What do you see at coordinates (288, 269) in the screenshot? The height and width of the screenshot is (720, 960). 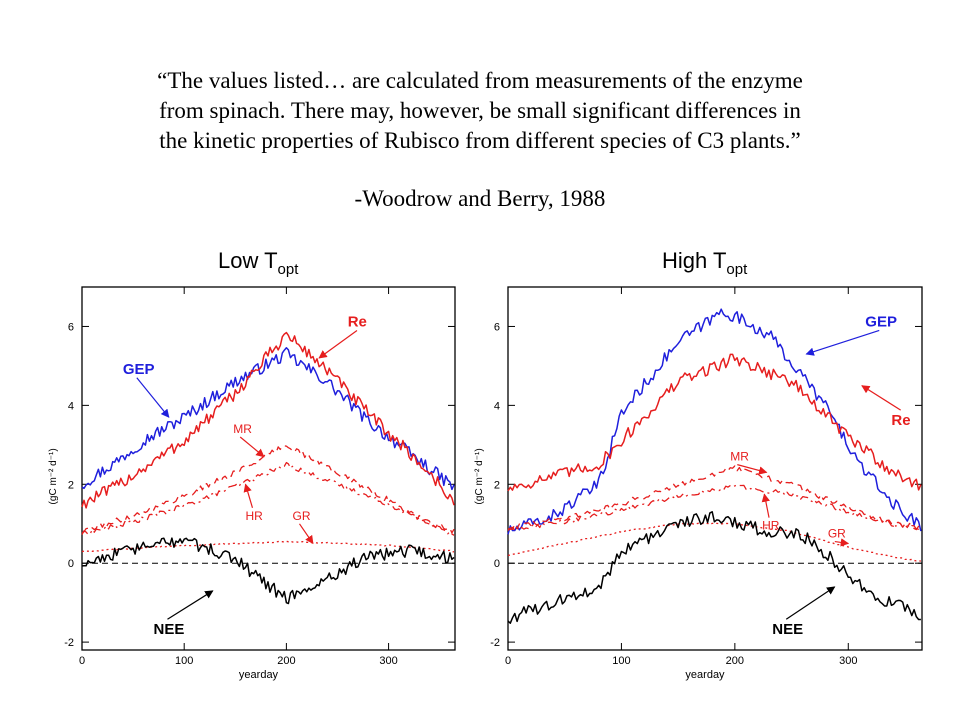 I see `left-panel-title-sub: opt` at bounding box center [288, 269].